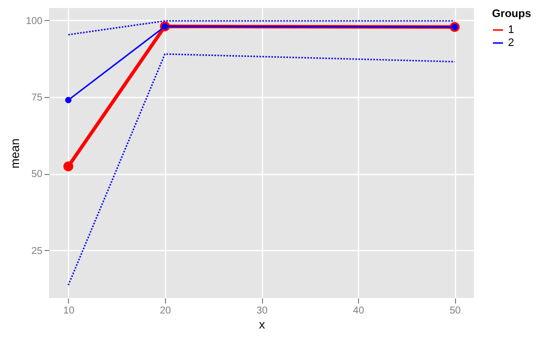  Describe the element at coordinates (37, 251) in the screenshot. I see `y-tick-label: 25` at that location.